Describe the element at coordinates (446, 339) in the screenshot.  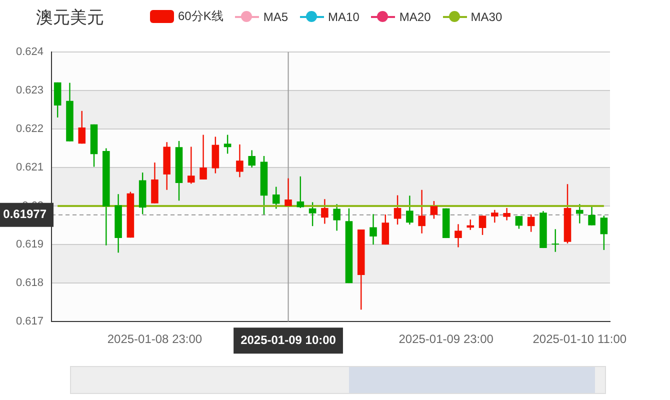
I see `x-tick-label: 2025-01-09 23:00` at that location.